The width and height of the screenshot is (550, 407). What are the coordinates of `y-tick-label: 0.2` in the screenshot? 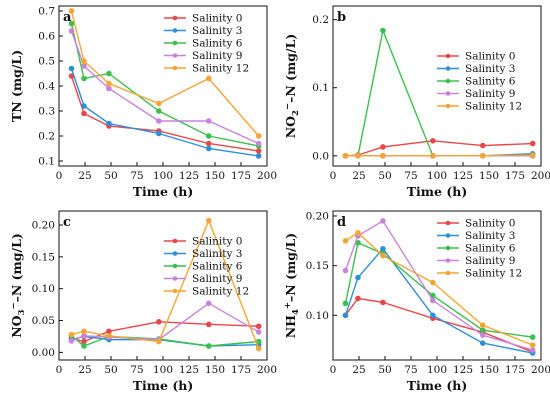 It's located at (46, 137).